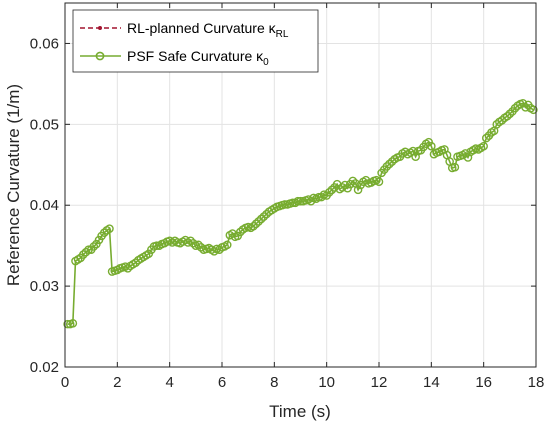  What do you see at coordinates (208, 30) in the screenshot?
I see `legend-rl-label: RL-planned Curvature κRL` at bounding box center [208, 30].